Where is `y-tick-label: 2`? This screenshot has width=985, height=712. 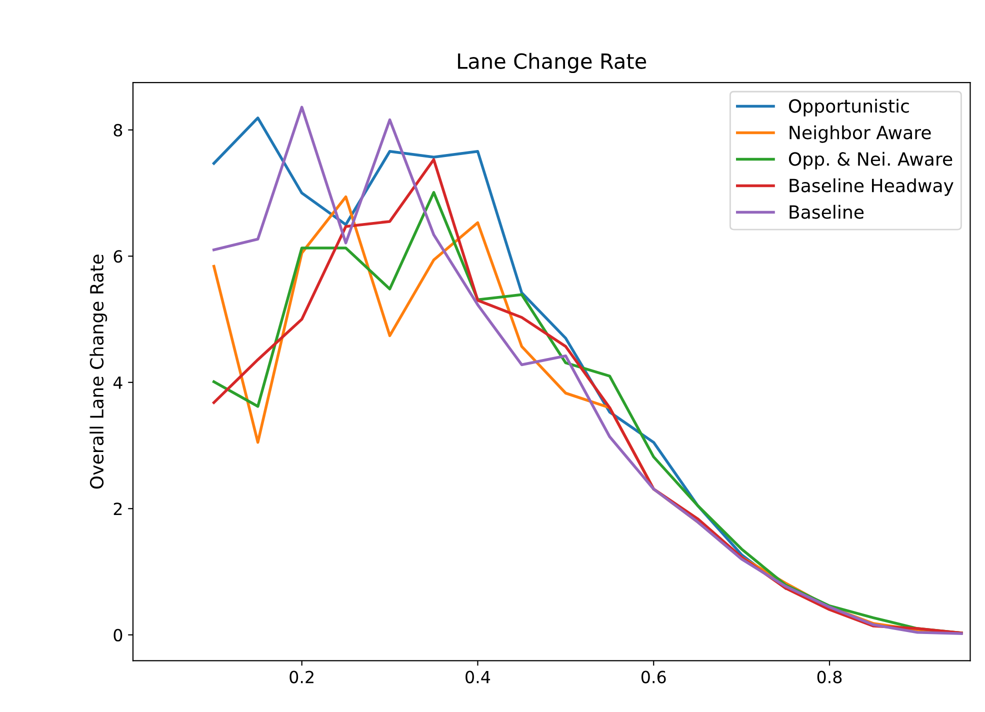
y-tick-label: 2 is located at coordinates (118, 508).